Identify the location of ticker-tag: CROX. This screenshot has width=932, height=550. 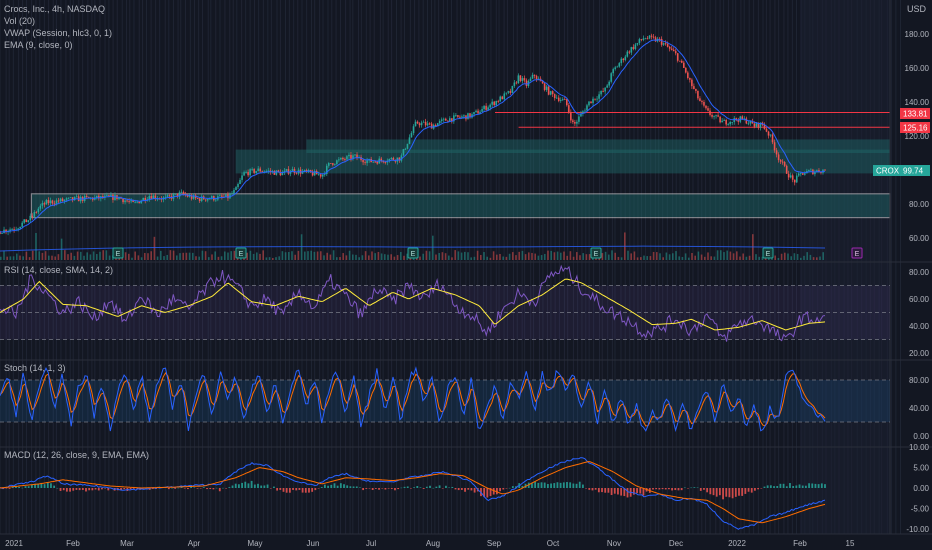
(886, 170).